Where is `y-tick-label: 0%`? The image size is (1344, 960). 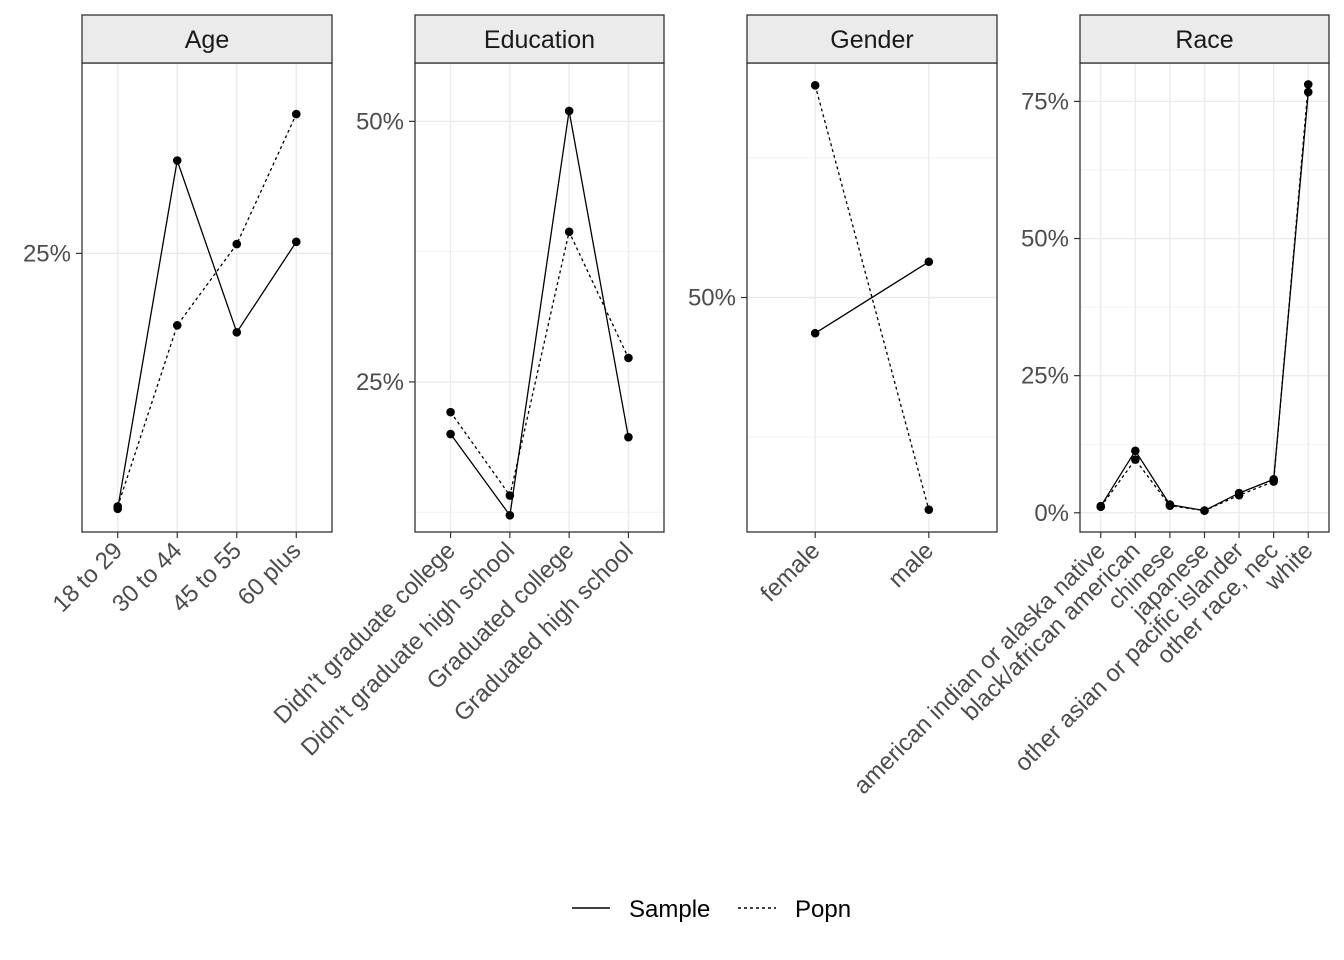
y-tick-label: 0% is located at coordinates (1051, 513).